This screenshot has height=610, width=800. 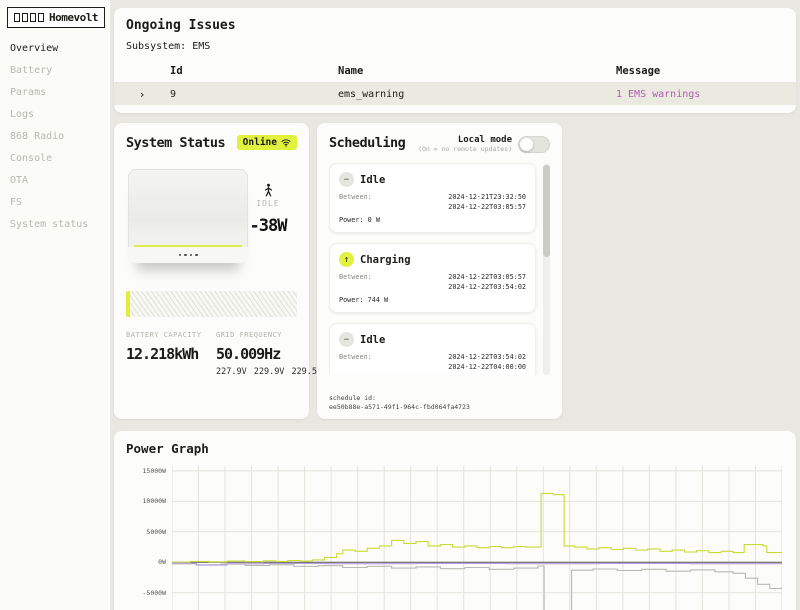 What do you see at coordinates (487, 197) in the screenshot?
I see `entry-from: 2024-12-21T23:32:50` at bounding box center [487, 197].